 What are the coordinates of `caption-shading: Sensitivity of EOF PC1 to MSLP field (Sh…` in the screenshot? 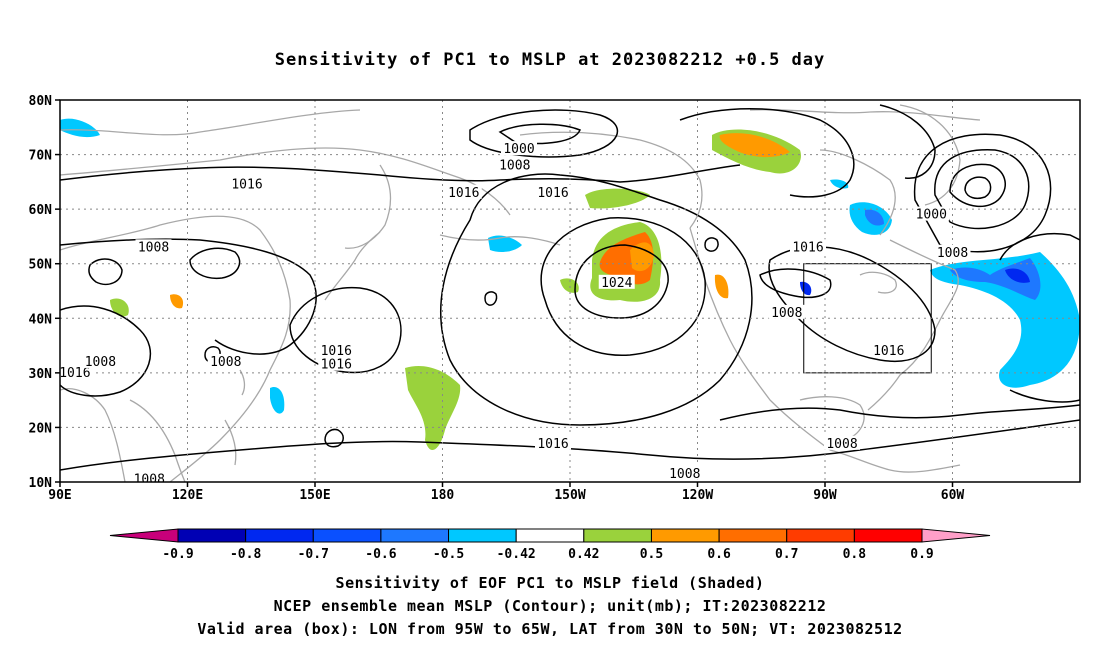 It's located at (550, 583).